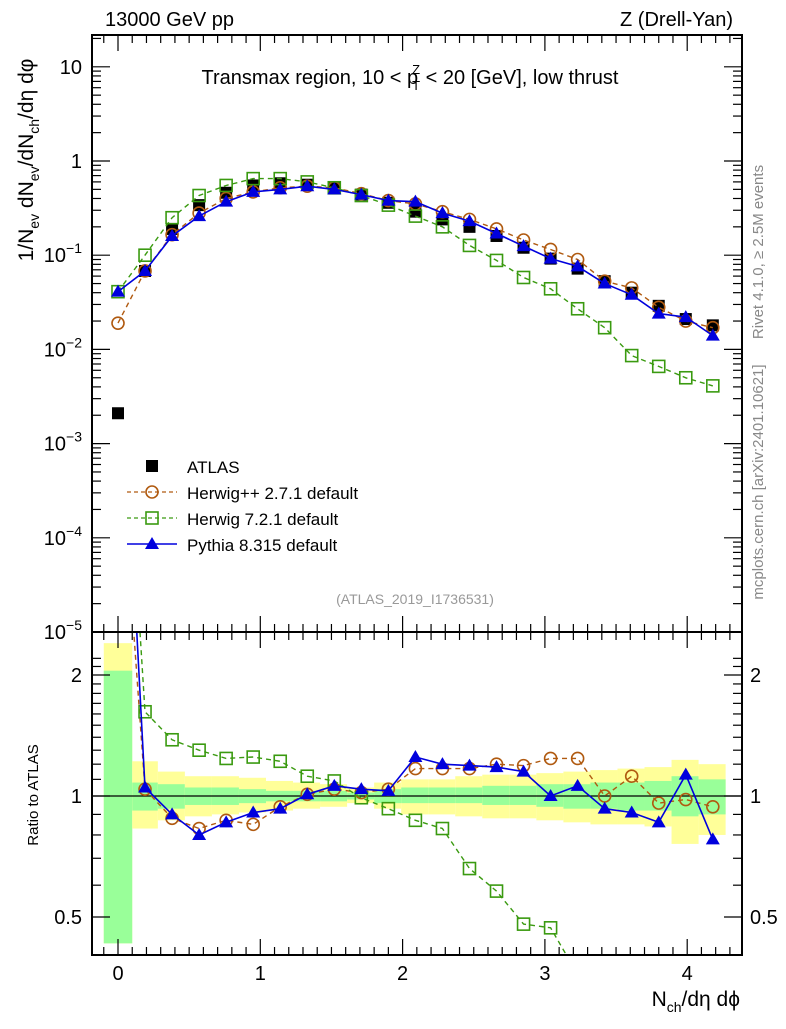  Describe the element at coordinates (755, 797) in the screenshot. I see `ratio-y-tick-label-right: 1` at that location.